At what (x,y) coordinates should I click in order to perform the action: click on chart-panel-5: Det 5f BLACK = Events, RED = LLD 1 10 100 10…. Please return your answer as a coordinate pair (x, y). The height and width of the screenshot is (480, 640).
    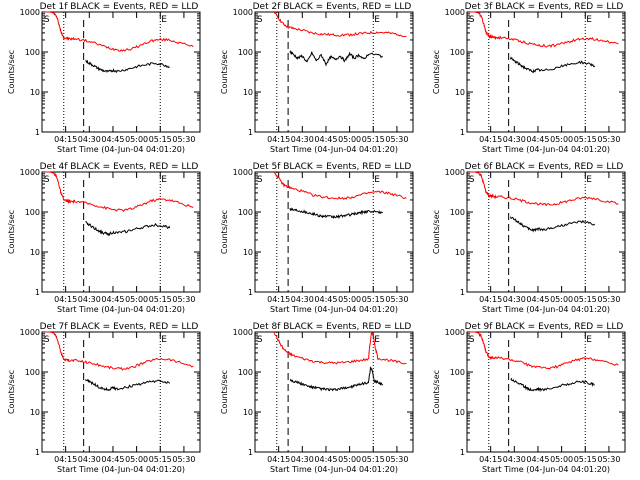
    Looking at the image, I should click on (317, 238).